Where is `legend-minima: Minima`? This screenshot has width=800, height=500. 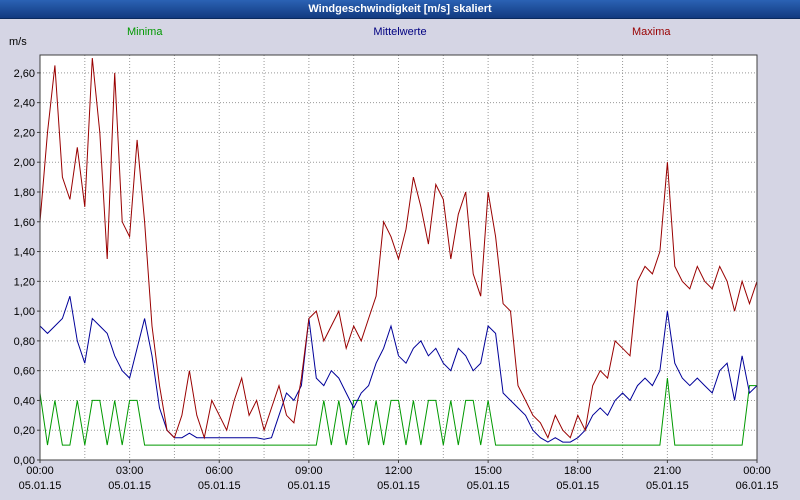
legend-minima: Minima is located at coordinates (145, 32).